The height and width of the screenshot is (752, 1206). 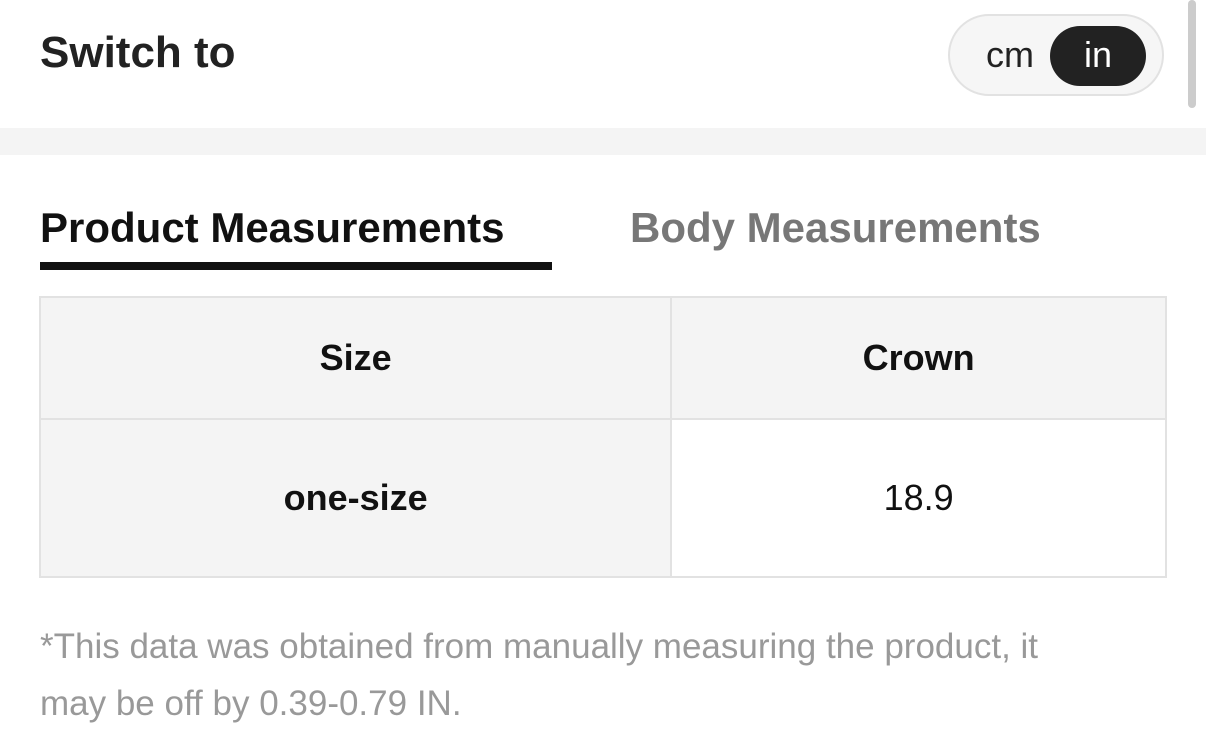 What do you see at coordinates (355, 358) in the screenshot?
I see `header-size: Size` at bounding box center [355, 358].